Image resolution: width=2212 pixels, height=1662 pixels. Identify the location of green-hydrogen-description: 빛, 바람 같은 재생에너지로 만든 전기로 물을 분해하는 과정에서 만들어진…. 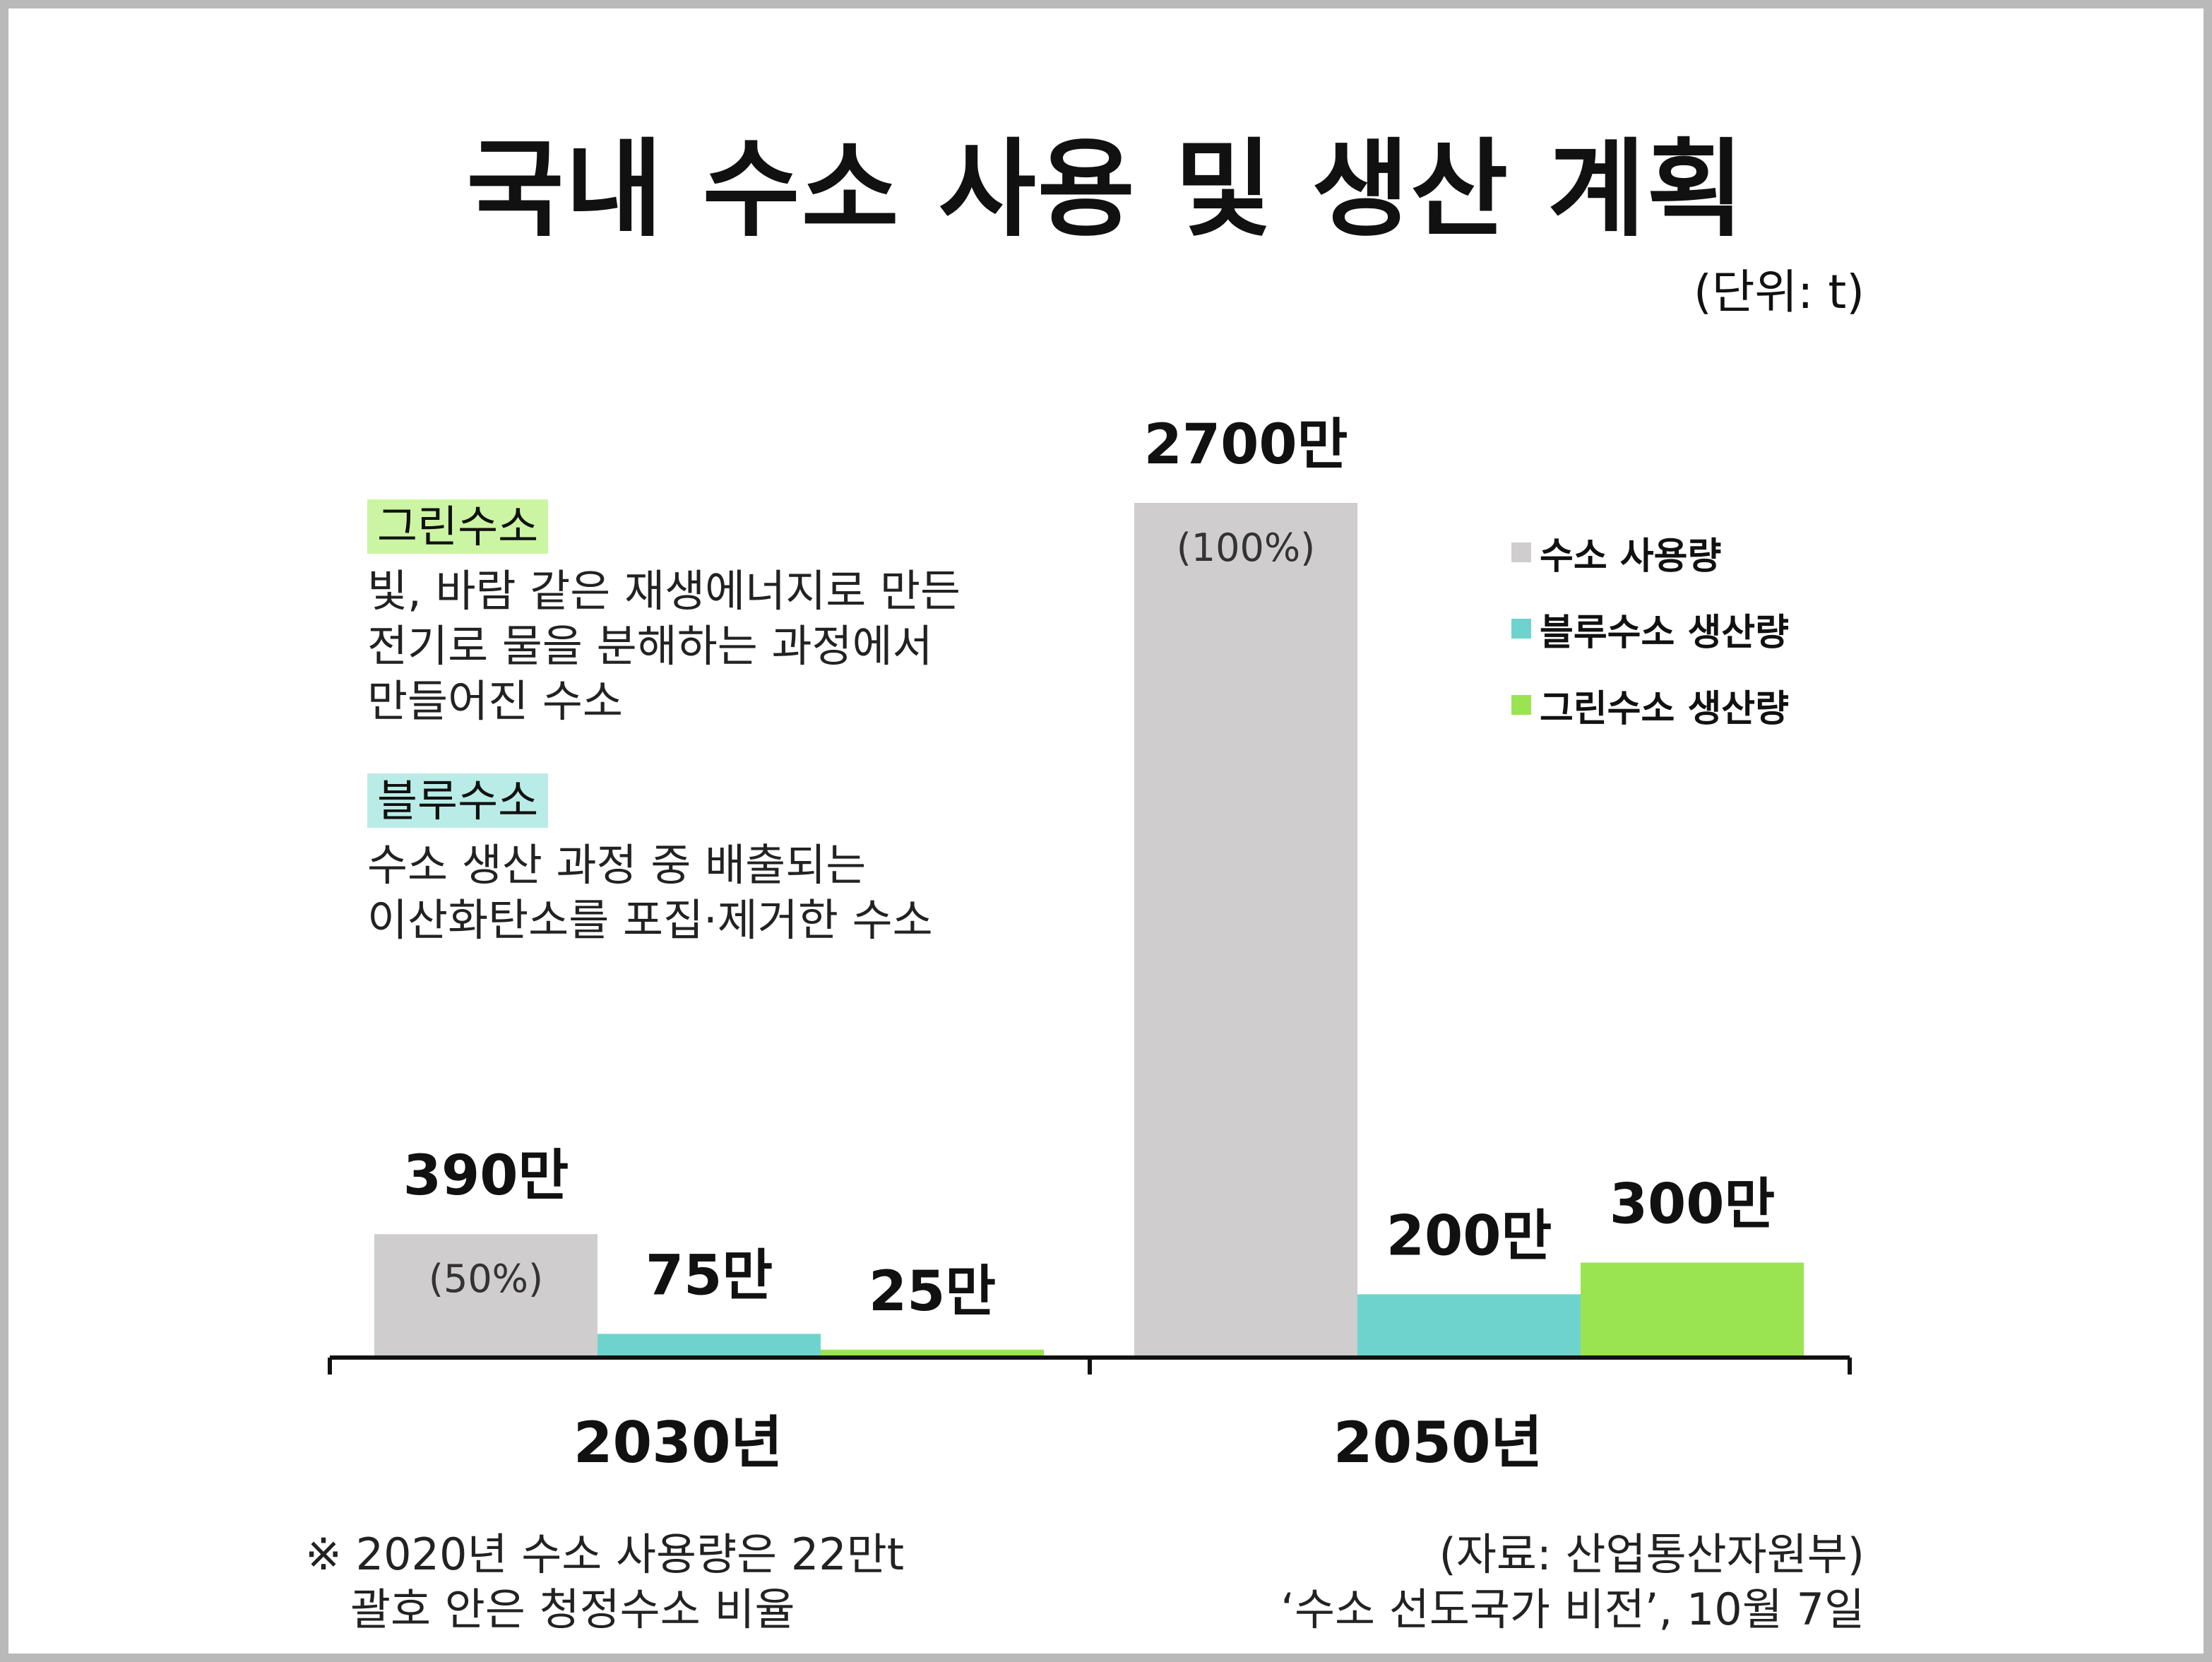
(664, 647).